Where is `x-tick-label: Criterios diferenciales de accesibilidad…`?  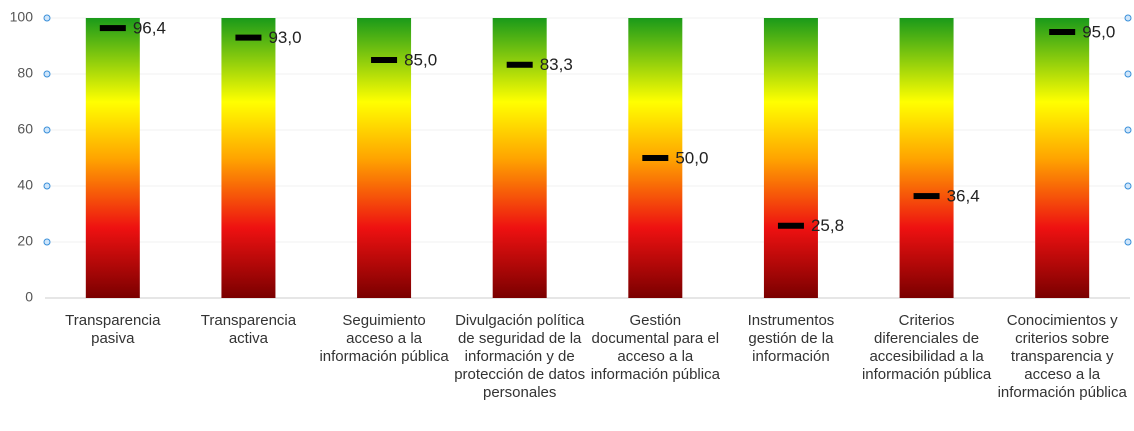
x-tick-label: Criterios diferenciales de accesibilidad… is located at coordinates (926, 347).